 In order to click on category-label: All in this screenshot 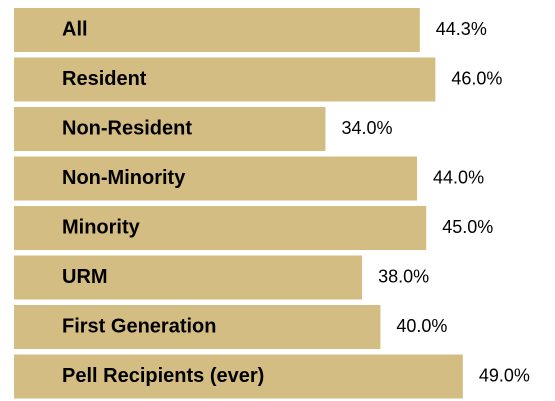, I will do `click(75, 29)`.